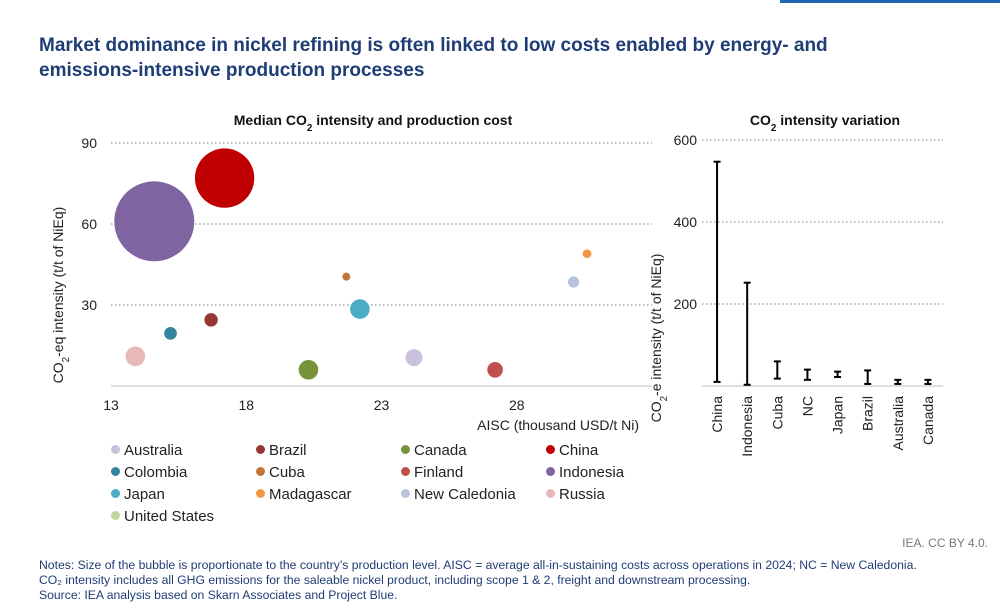  What do you see at coordinates (686, 222) in the screenshot?
I see `range-y-tick-label: 400` at bounding box center [686, 222].